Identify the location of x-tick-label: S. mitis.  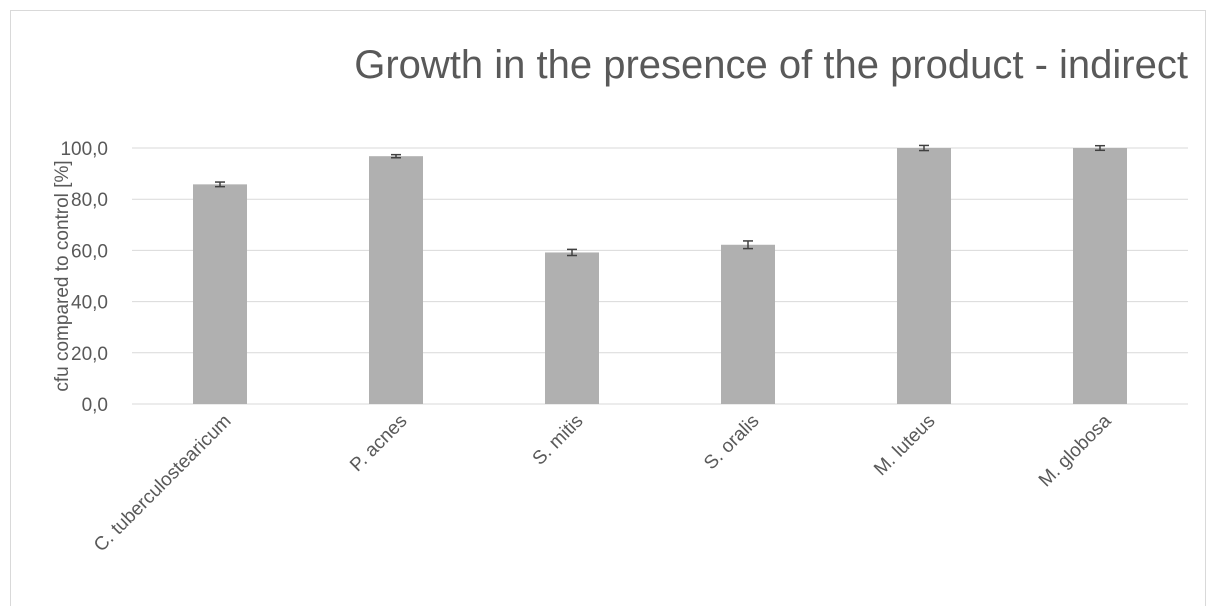
(558, 440).